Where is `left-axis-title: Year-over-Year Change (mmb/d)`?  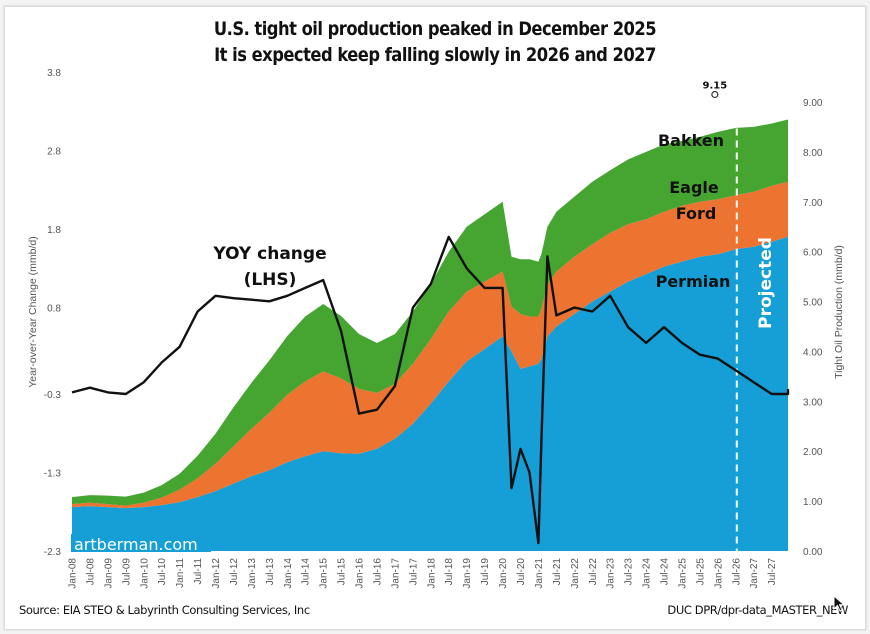 left-axis-title: Year-over-Year Change (mmb/d) is located at coordinates (33, 312).